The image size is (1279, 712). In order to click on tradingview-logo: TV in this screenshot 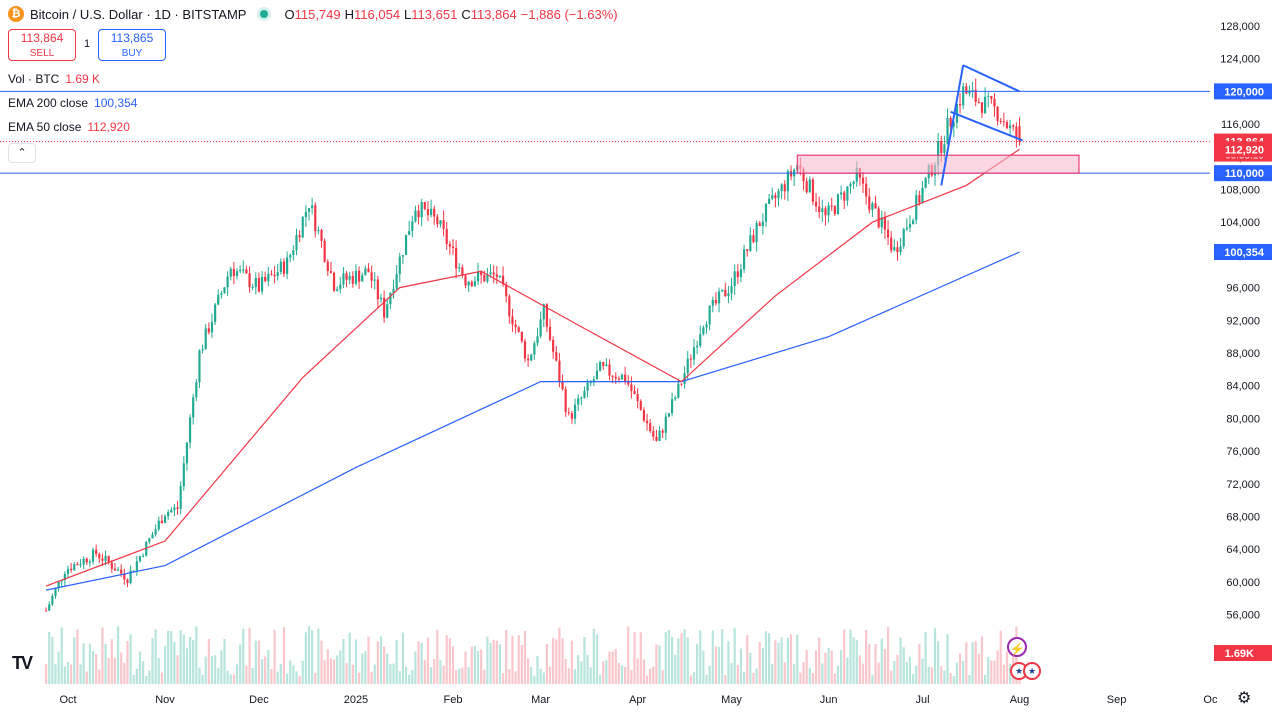, I will do `click(22, 663)`.